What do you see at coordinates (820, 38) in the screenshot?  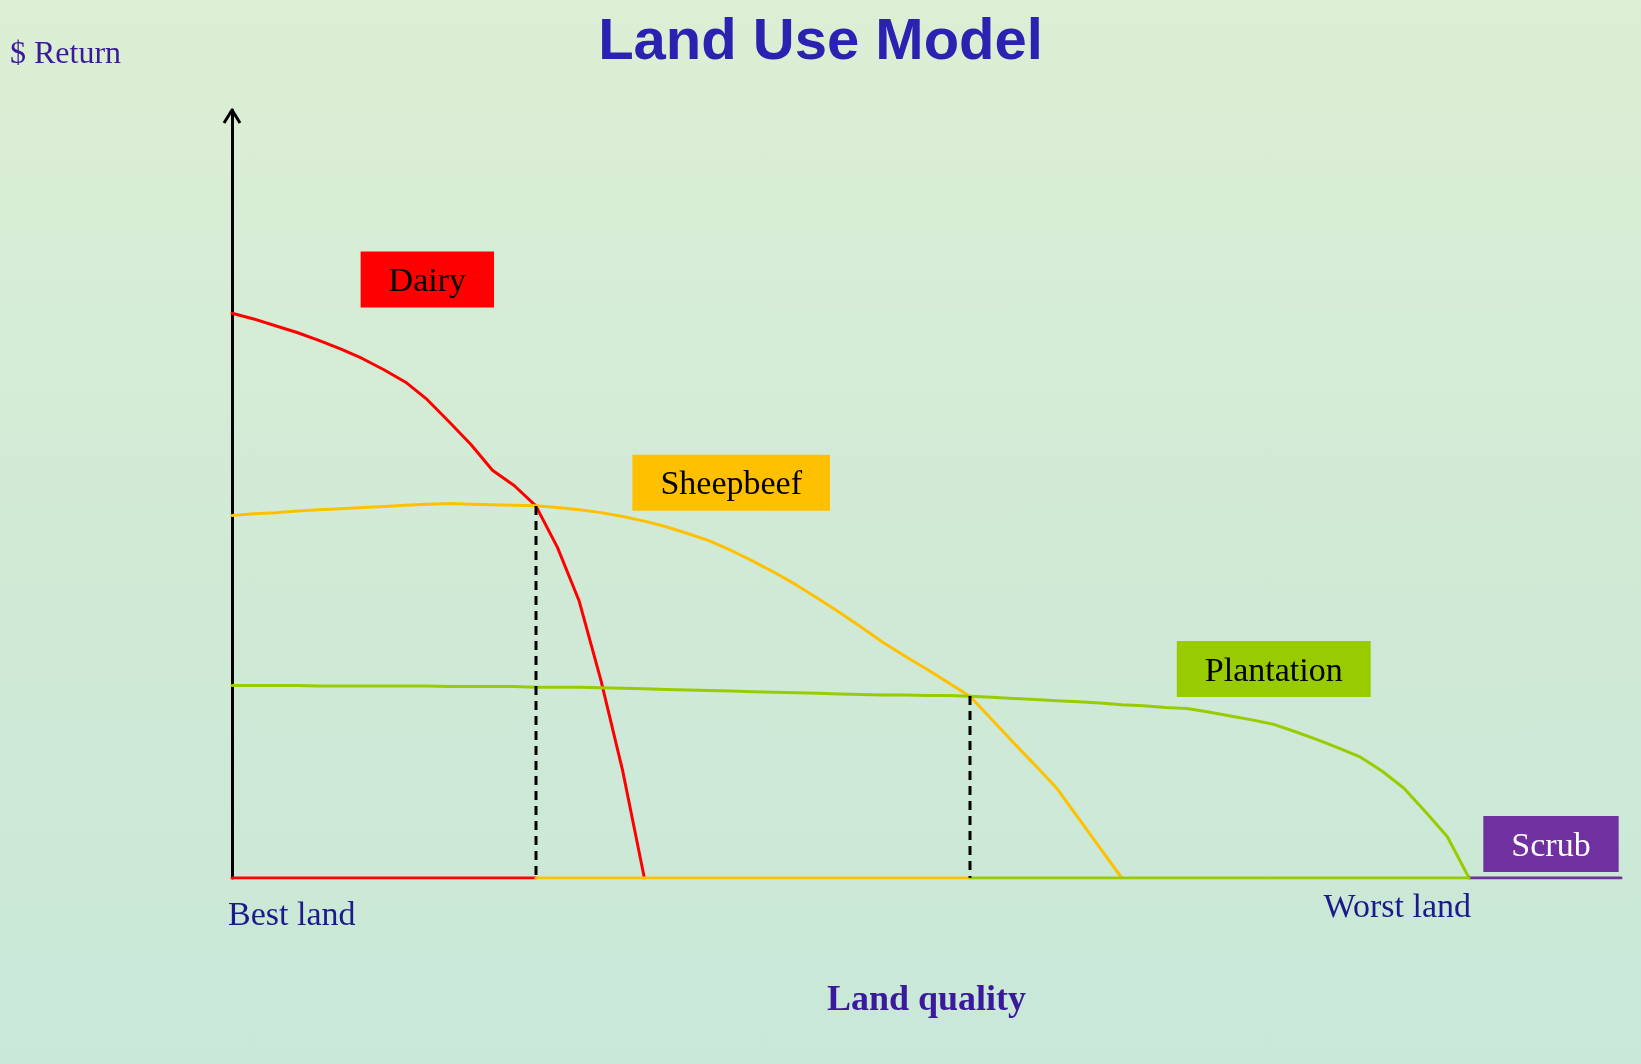 I see `chart-title: Land Use Model` at bounding box center [820, 38].